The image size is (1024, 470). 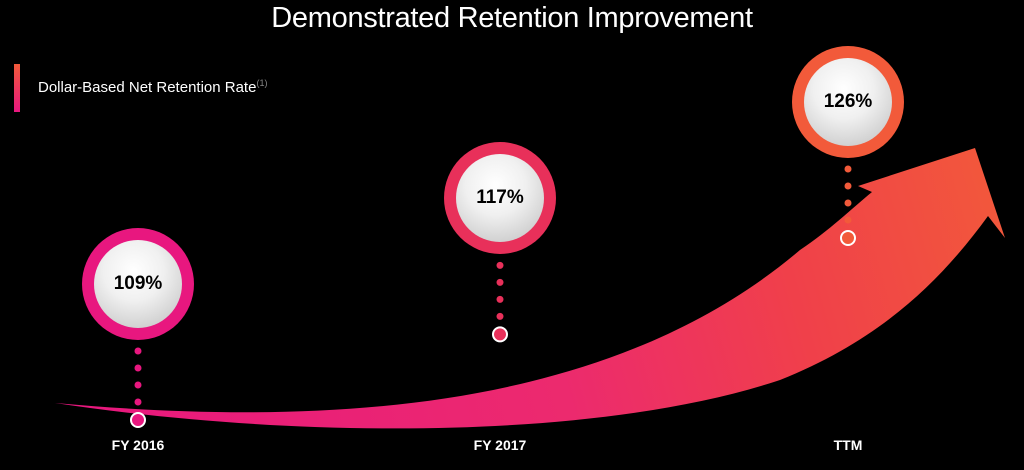 I want to click on legend-label: Dollar-Based Net Retention Rate(1), so click(x=152, y=87).